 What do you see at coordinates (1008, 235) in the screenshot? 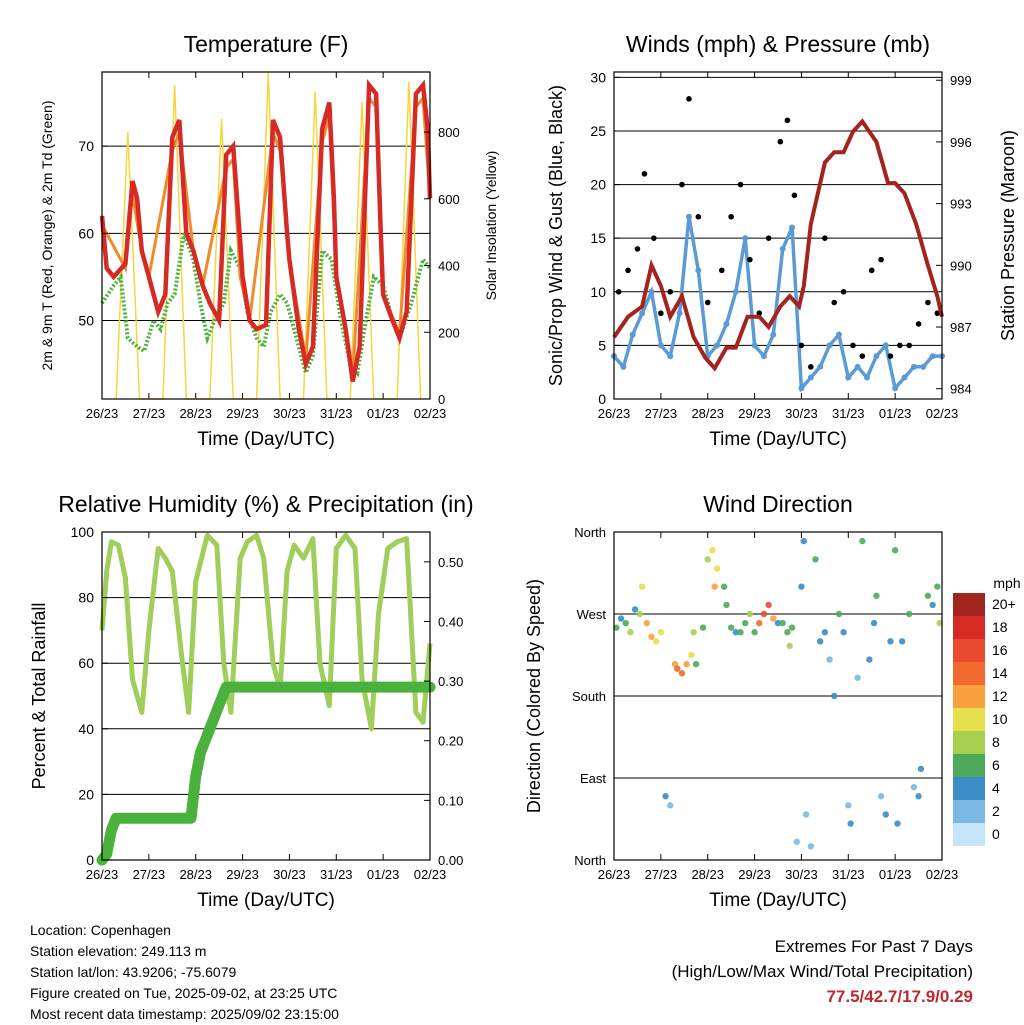
I see `y2-axis-label: Station Pressure (Maroon)` at bounding box center [1008, 235].